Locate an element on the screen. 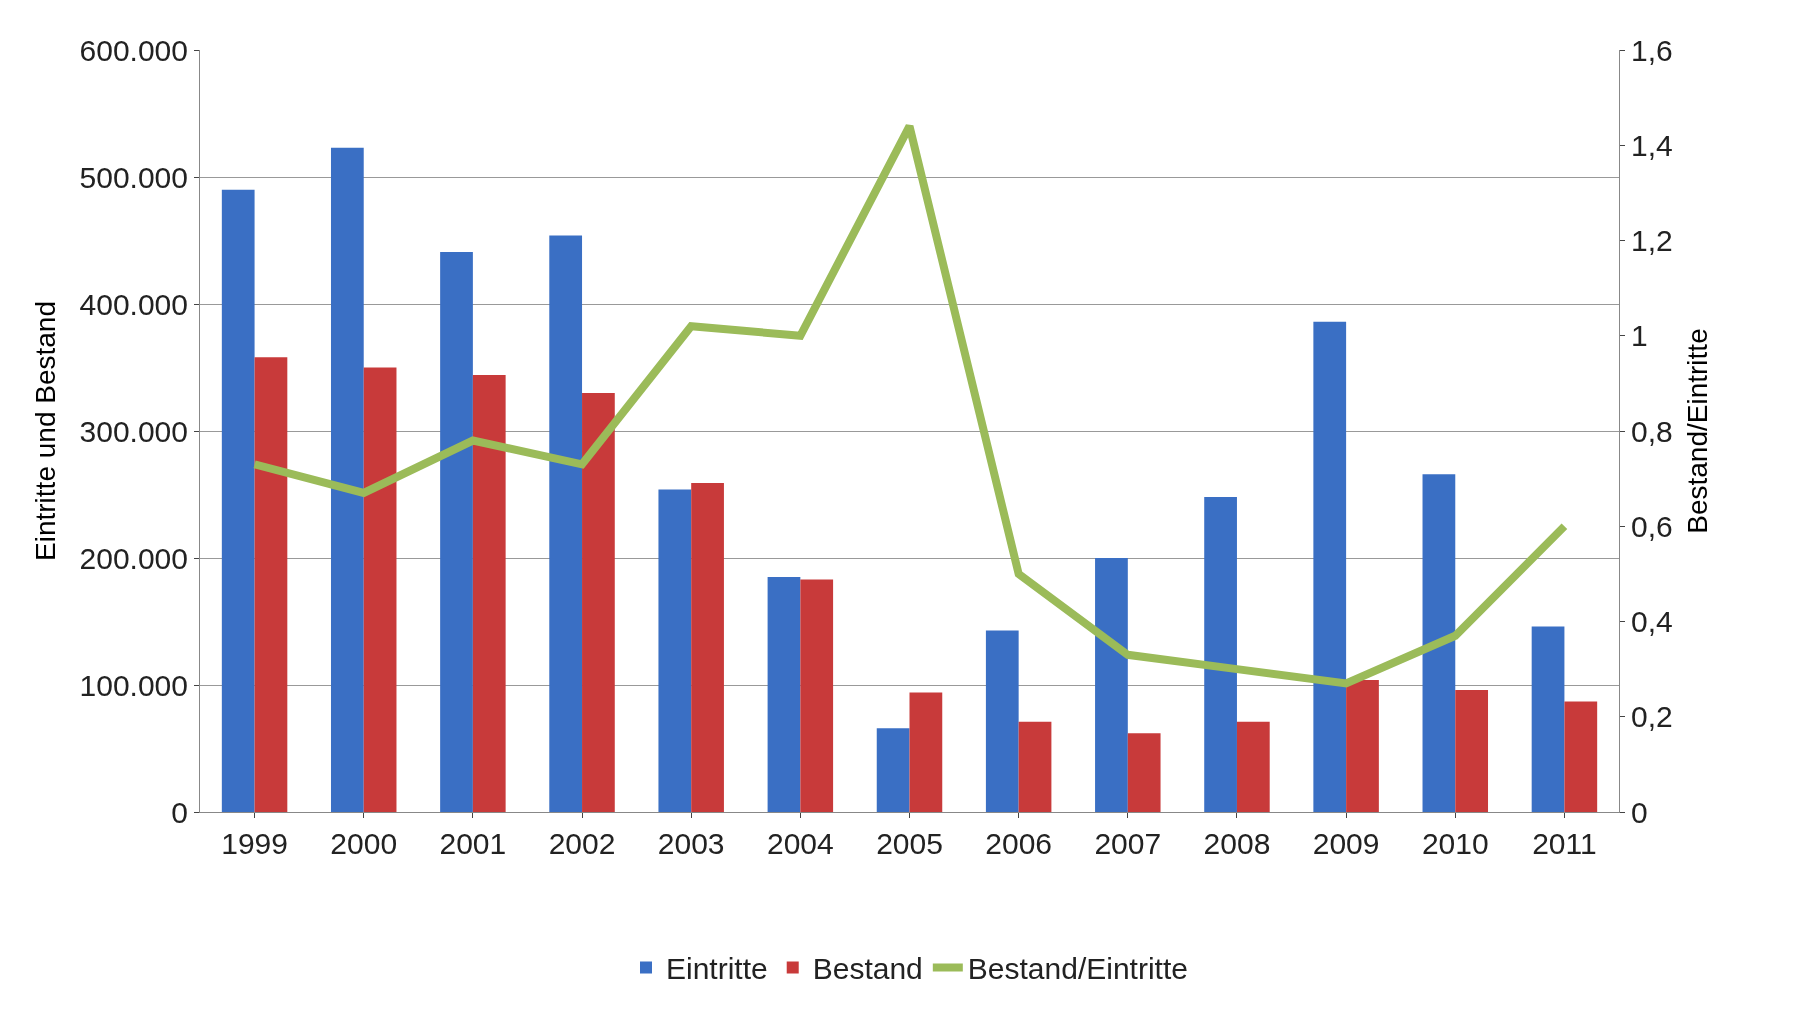 This screenshot has width=1819, height=1012. x-tick-label: 2001 is located at coordinates (473, 843).